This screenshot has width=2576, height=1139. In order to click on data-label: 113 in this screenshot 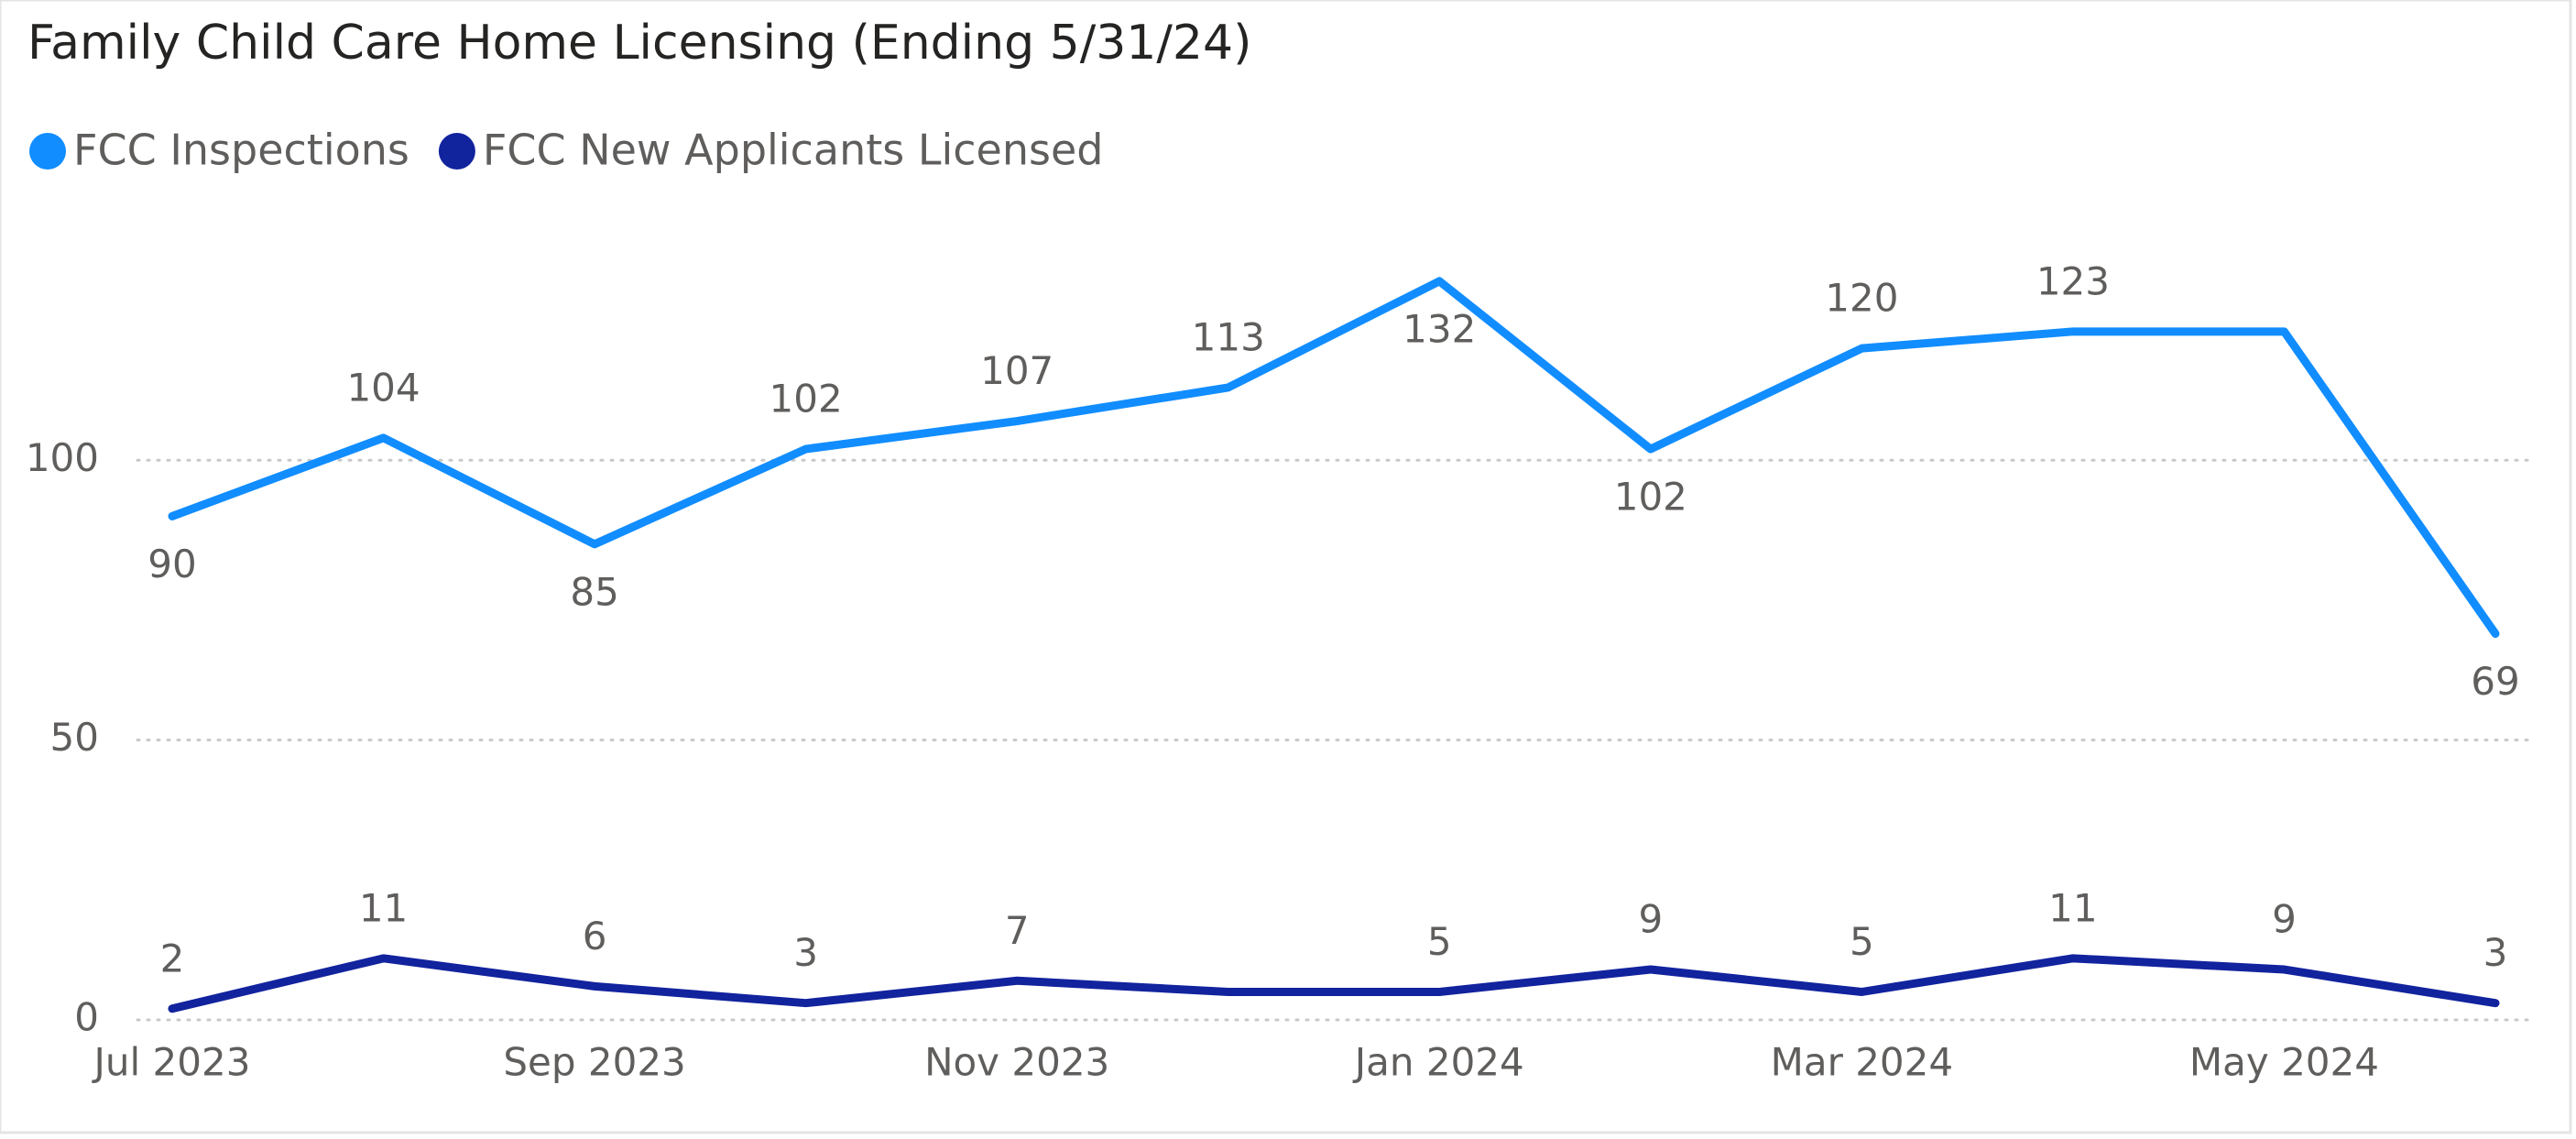, I will do `click(1229, 336)`.